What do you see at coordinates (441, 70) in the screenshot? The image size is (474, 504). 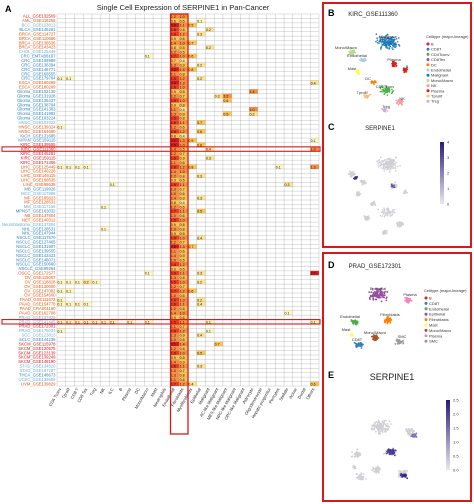 I see `legend-label: Endothelial` at bounding box center [441, 70].